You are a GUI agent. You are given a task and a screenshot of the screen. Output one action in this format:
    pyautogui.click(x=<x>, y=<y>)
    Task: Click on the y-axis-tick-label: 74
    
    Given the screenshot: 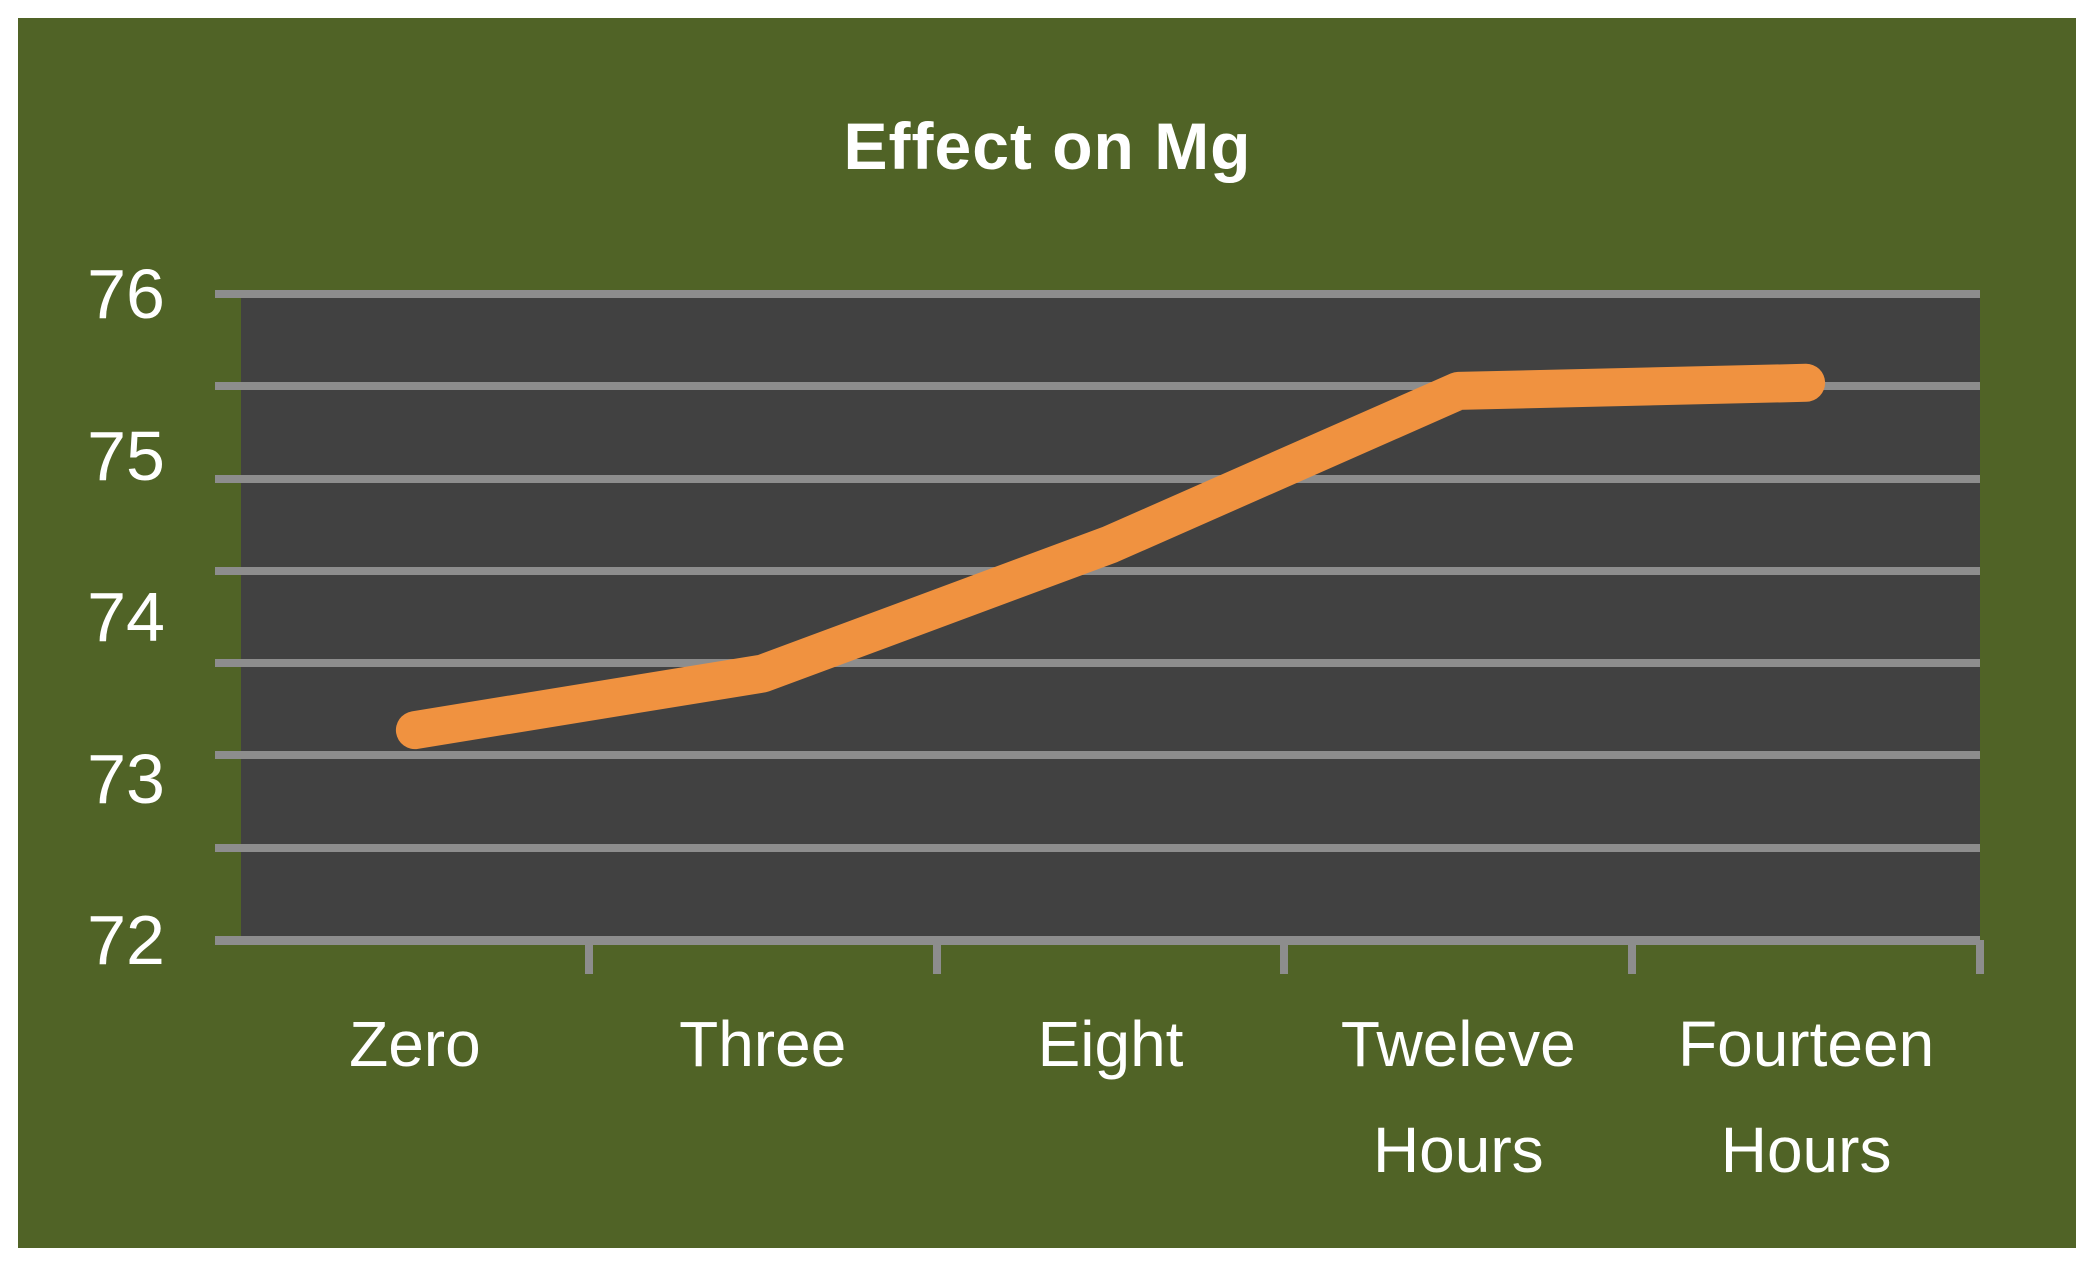 What is the action you would take?
    pyautogui.click(x=126, y=617)
    